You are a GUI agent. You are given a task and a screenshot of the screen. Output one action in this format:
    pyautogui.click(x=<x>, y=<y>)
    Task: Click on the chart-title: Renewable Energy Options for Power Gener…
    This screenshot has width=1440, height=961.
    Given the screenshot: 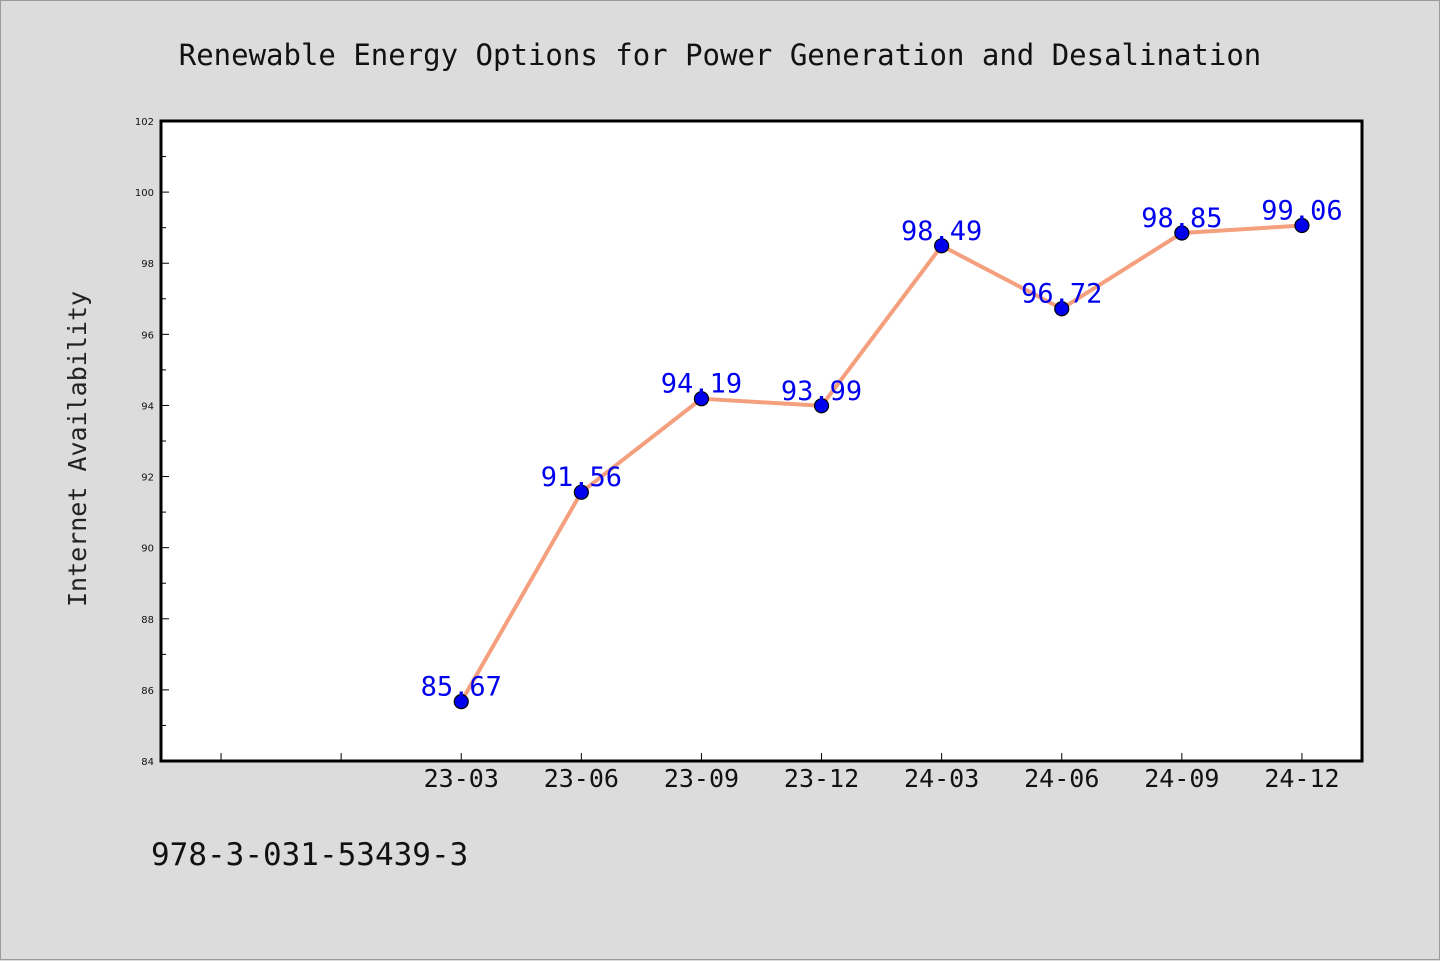 What is the action you would take?
    pyautogui.click(x=720, y=55)
    